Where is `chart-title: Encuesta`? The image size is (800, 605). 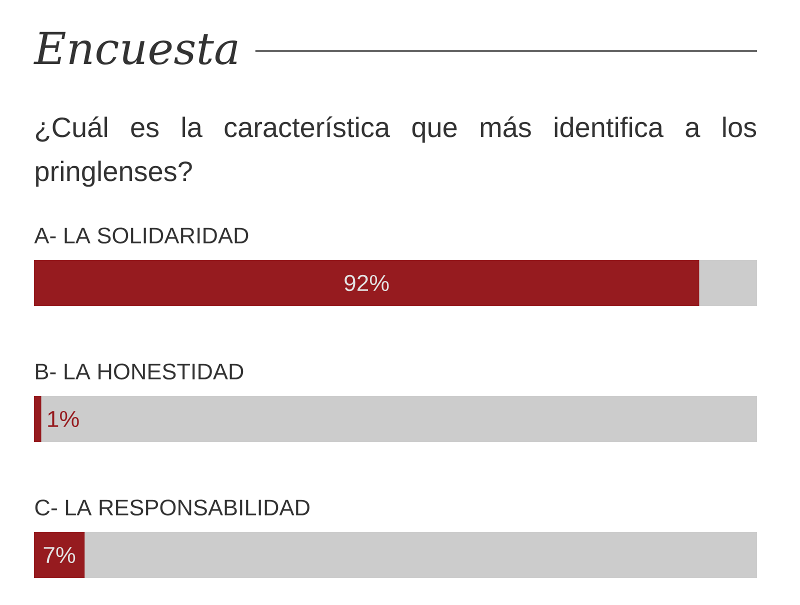 chart-title: Encuesta is located at coordinates (136, 48).